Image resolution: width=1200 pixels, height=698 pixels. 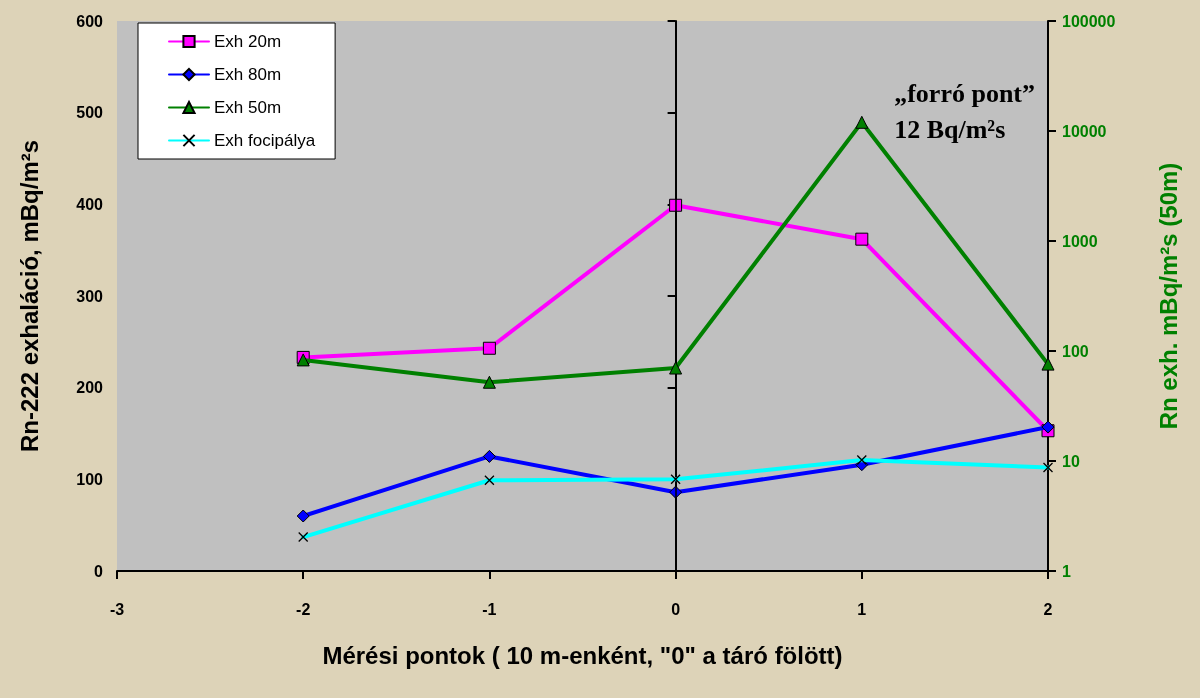 What do you see at coordinates (90, 113) in the screenshot?
I see `y-tick-label: 500` at bounding box center [90, 113].